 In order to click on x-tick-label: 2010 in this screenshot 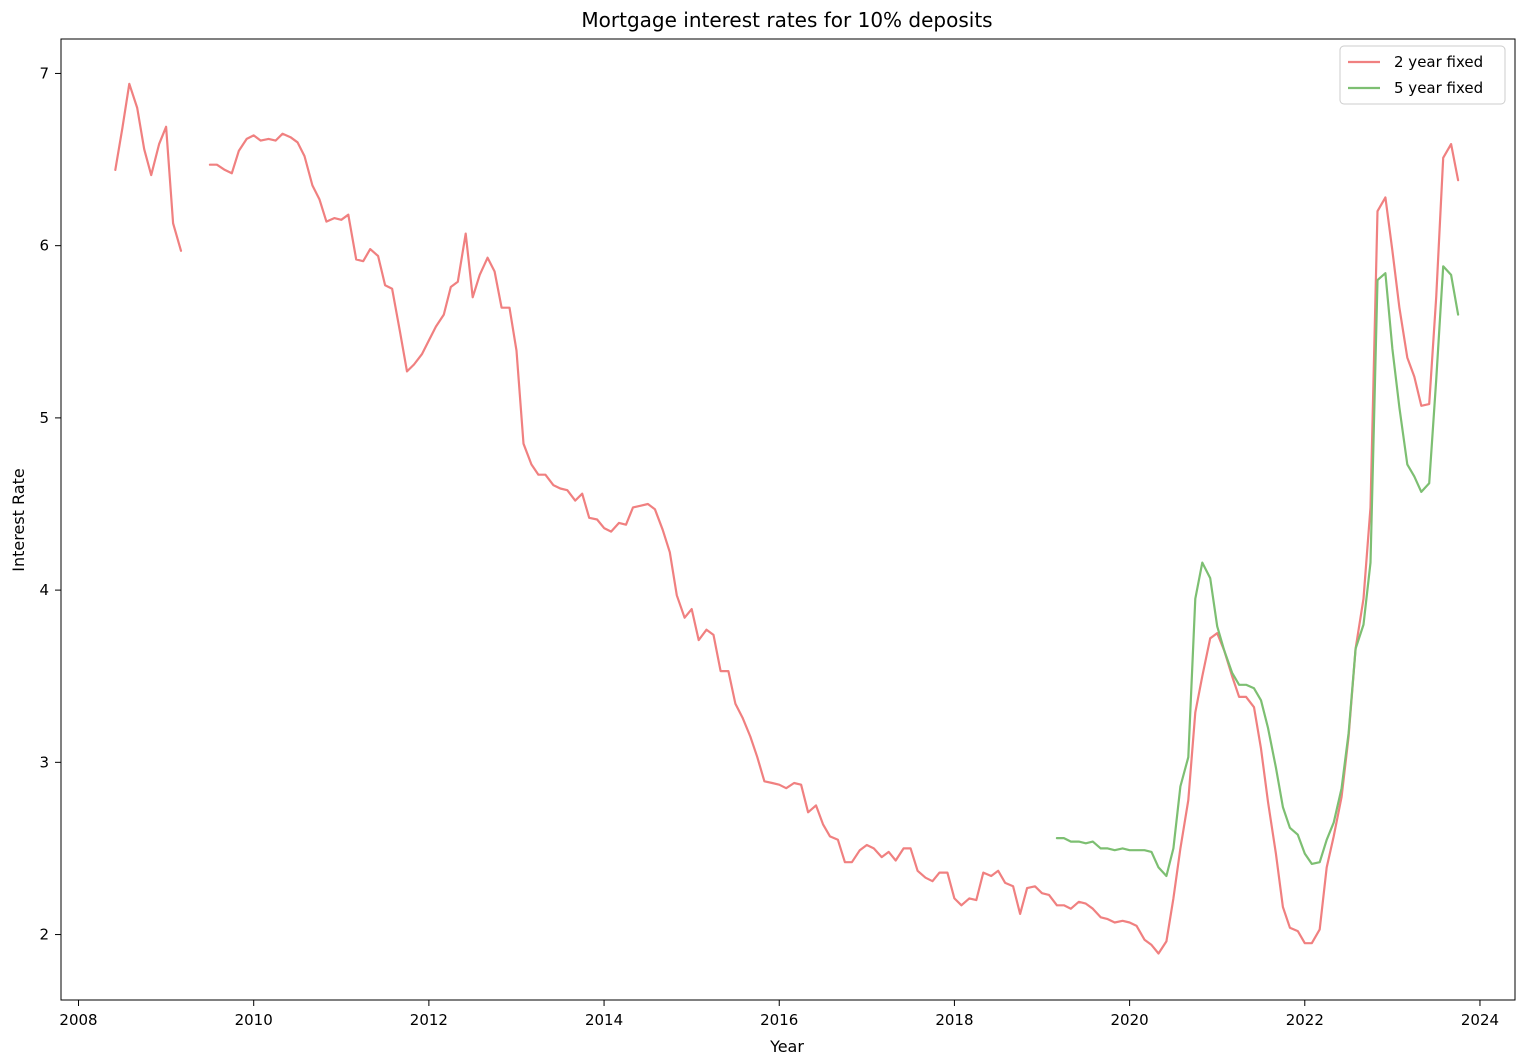, I will do `click(254, 1020)`.